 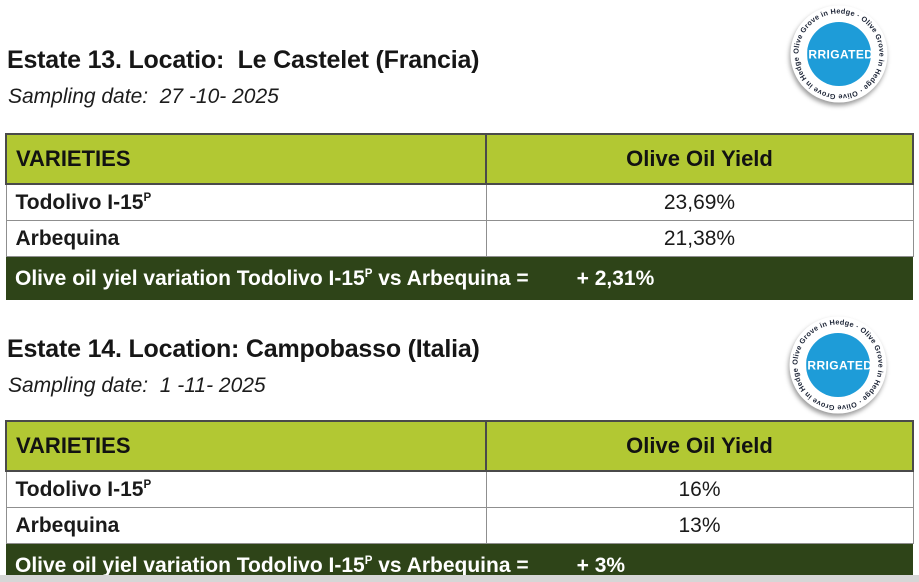 What do you see at coordinates (615, 278) in the screenshot?
I see `variation-value: + 2,31%` at bounding box center [615, 278].